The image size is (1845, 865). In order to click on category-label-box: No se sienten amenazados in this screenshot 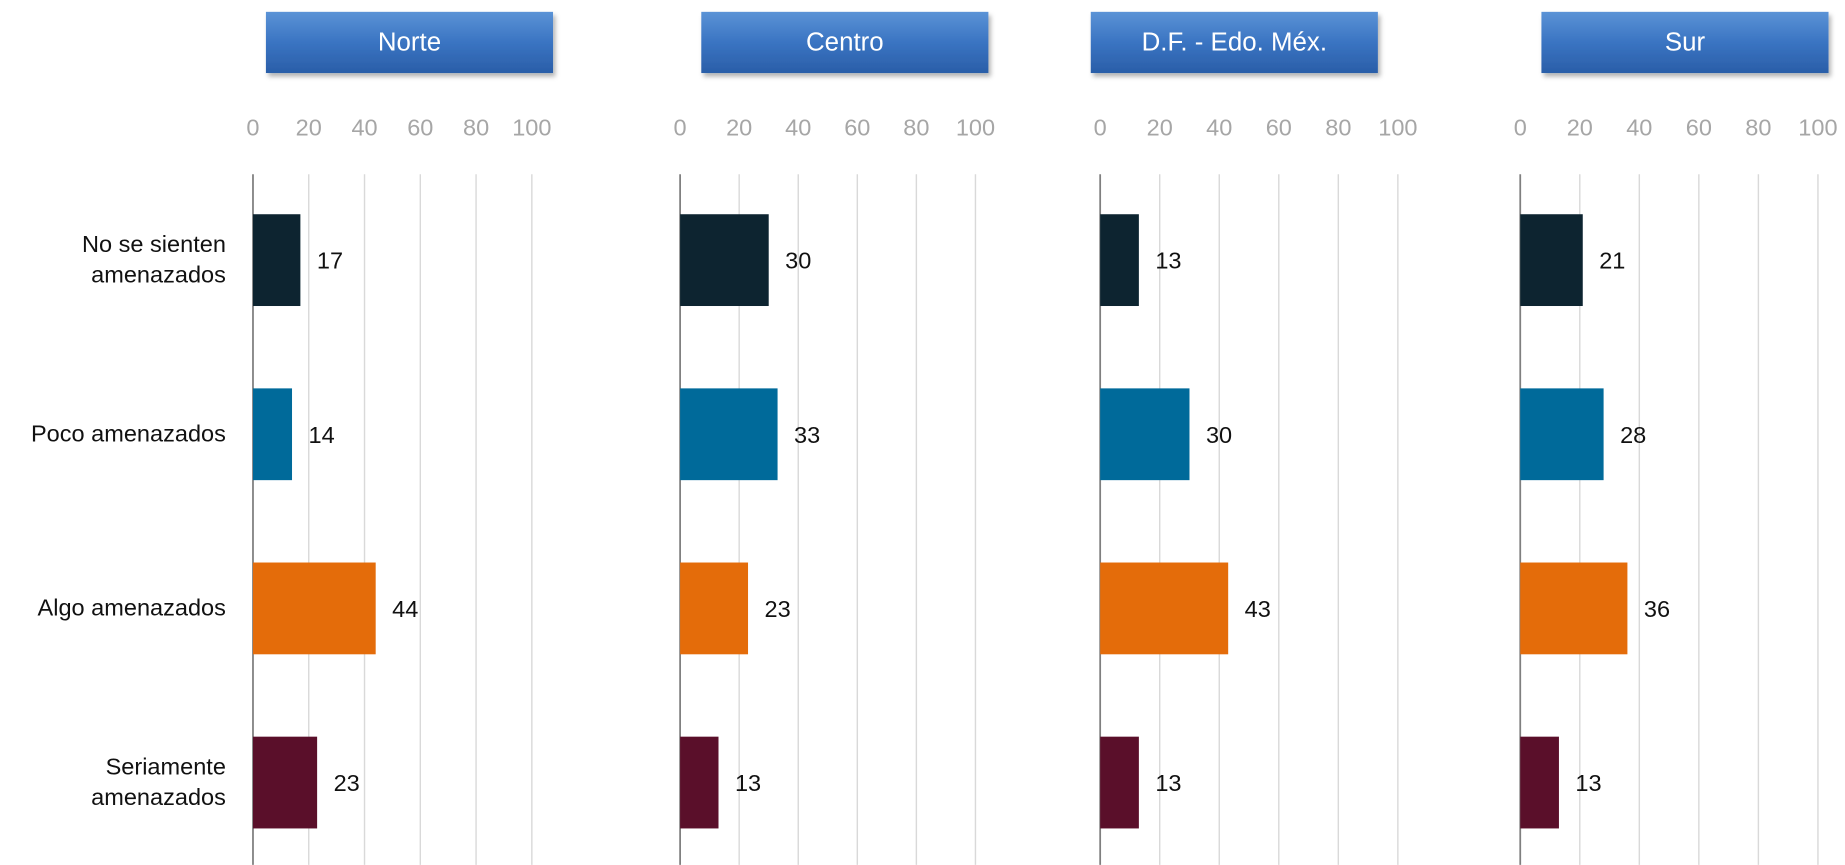, I will do `click(154, 260)`.